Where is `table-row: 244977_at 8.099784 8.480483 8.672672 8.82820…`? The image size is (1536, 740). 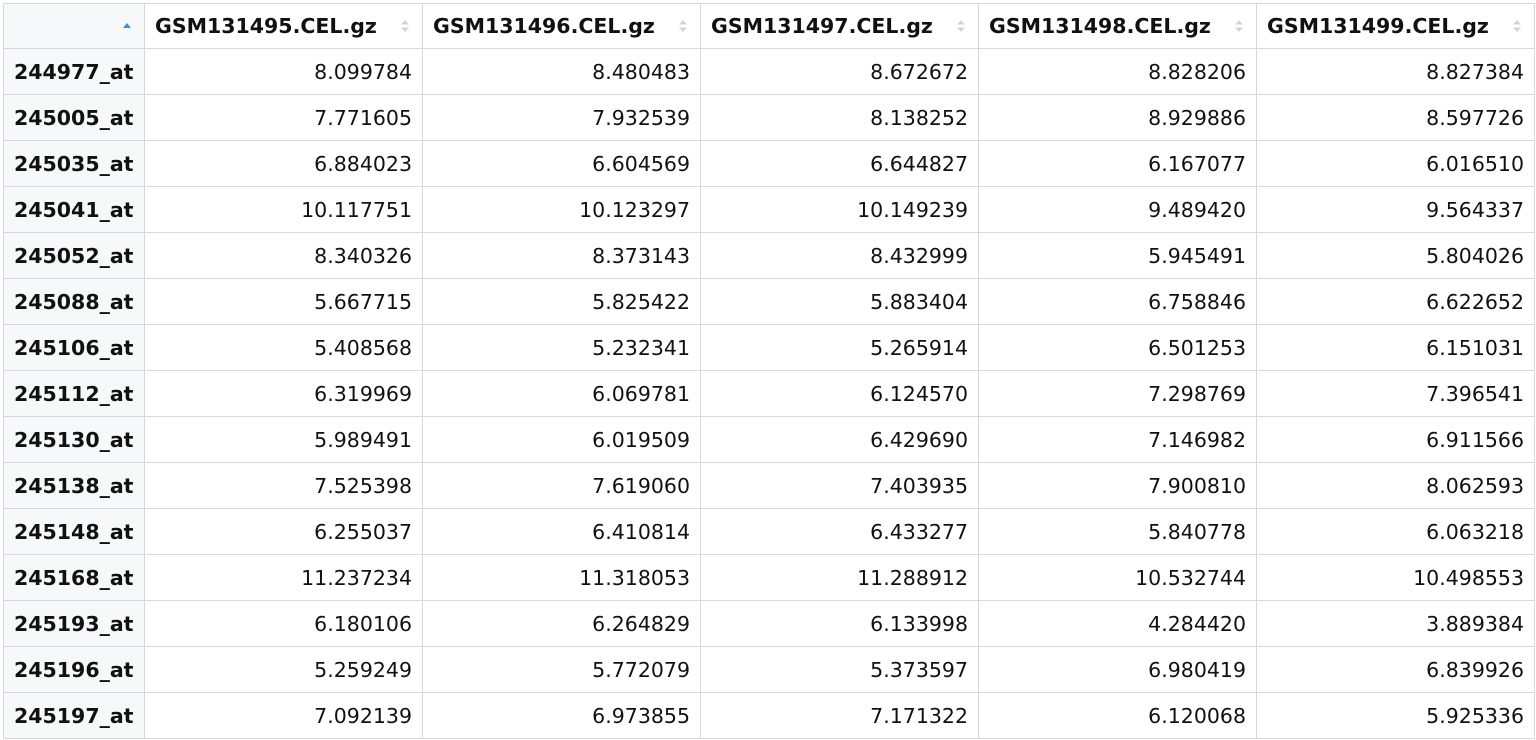 table-row: 244977_at 8.099784 8.480483 8.672672 8.82820… is located at coordinates (769, 71).